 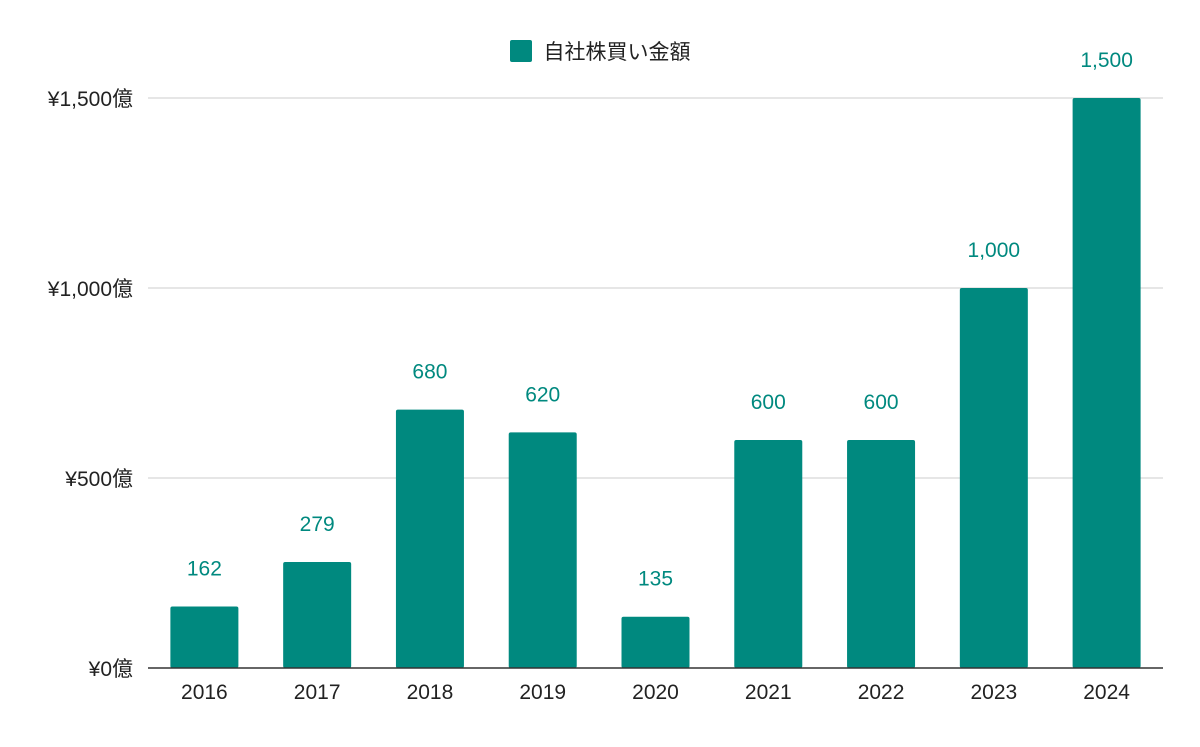 I want to click on x-tick-label: 2018, so click(x=430, y=692).